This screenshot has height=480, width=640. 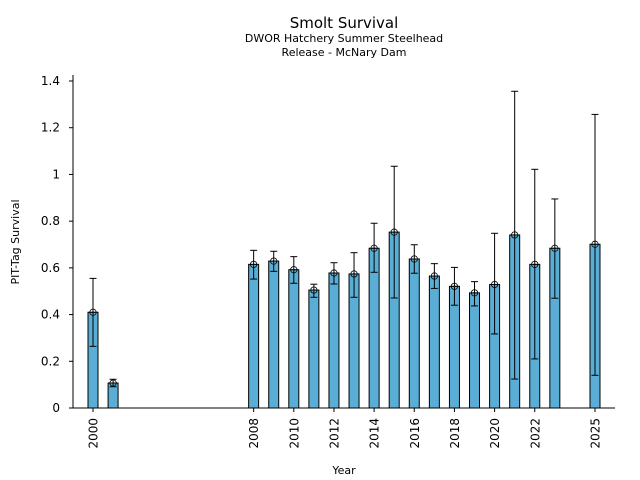 I want to click on bar-2012, so click(x=334, y=340).